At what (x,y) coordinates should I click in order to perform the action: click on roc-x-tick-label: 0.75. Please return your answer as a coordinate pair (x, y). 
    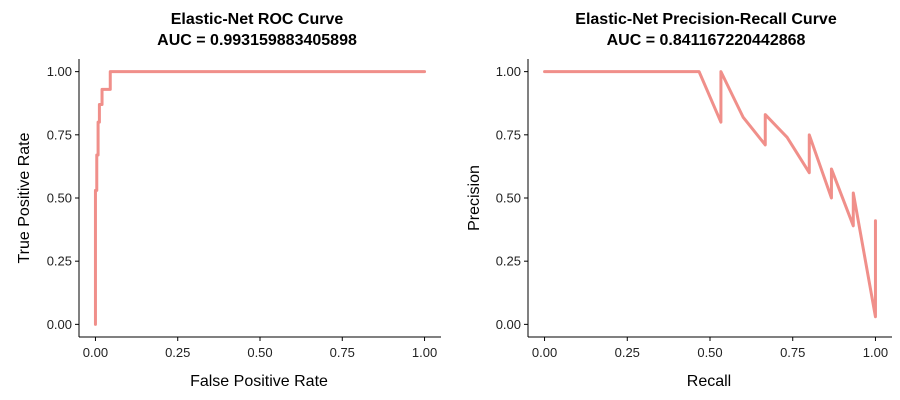
    Looking at the image, I should click on (342, 352).